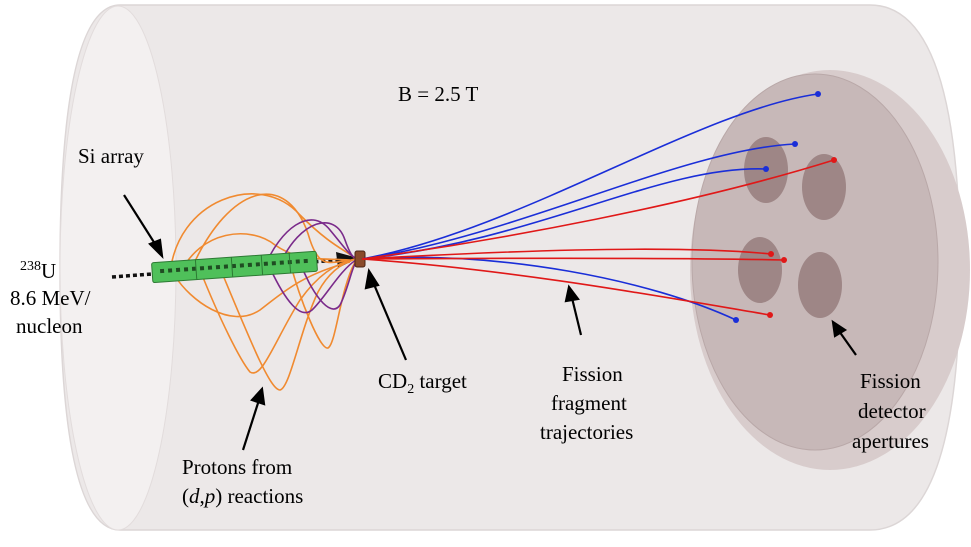  Describe the element at coordinates (50, 298) in the screenshot. I see `beam-energy-line1: 8.6 MeV/` at that location.